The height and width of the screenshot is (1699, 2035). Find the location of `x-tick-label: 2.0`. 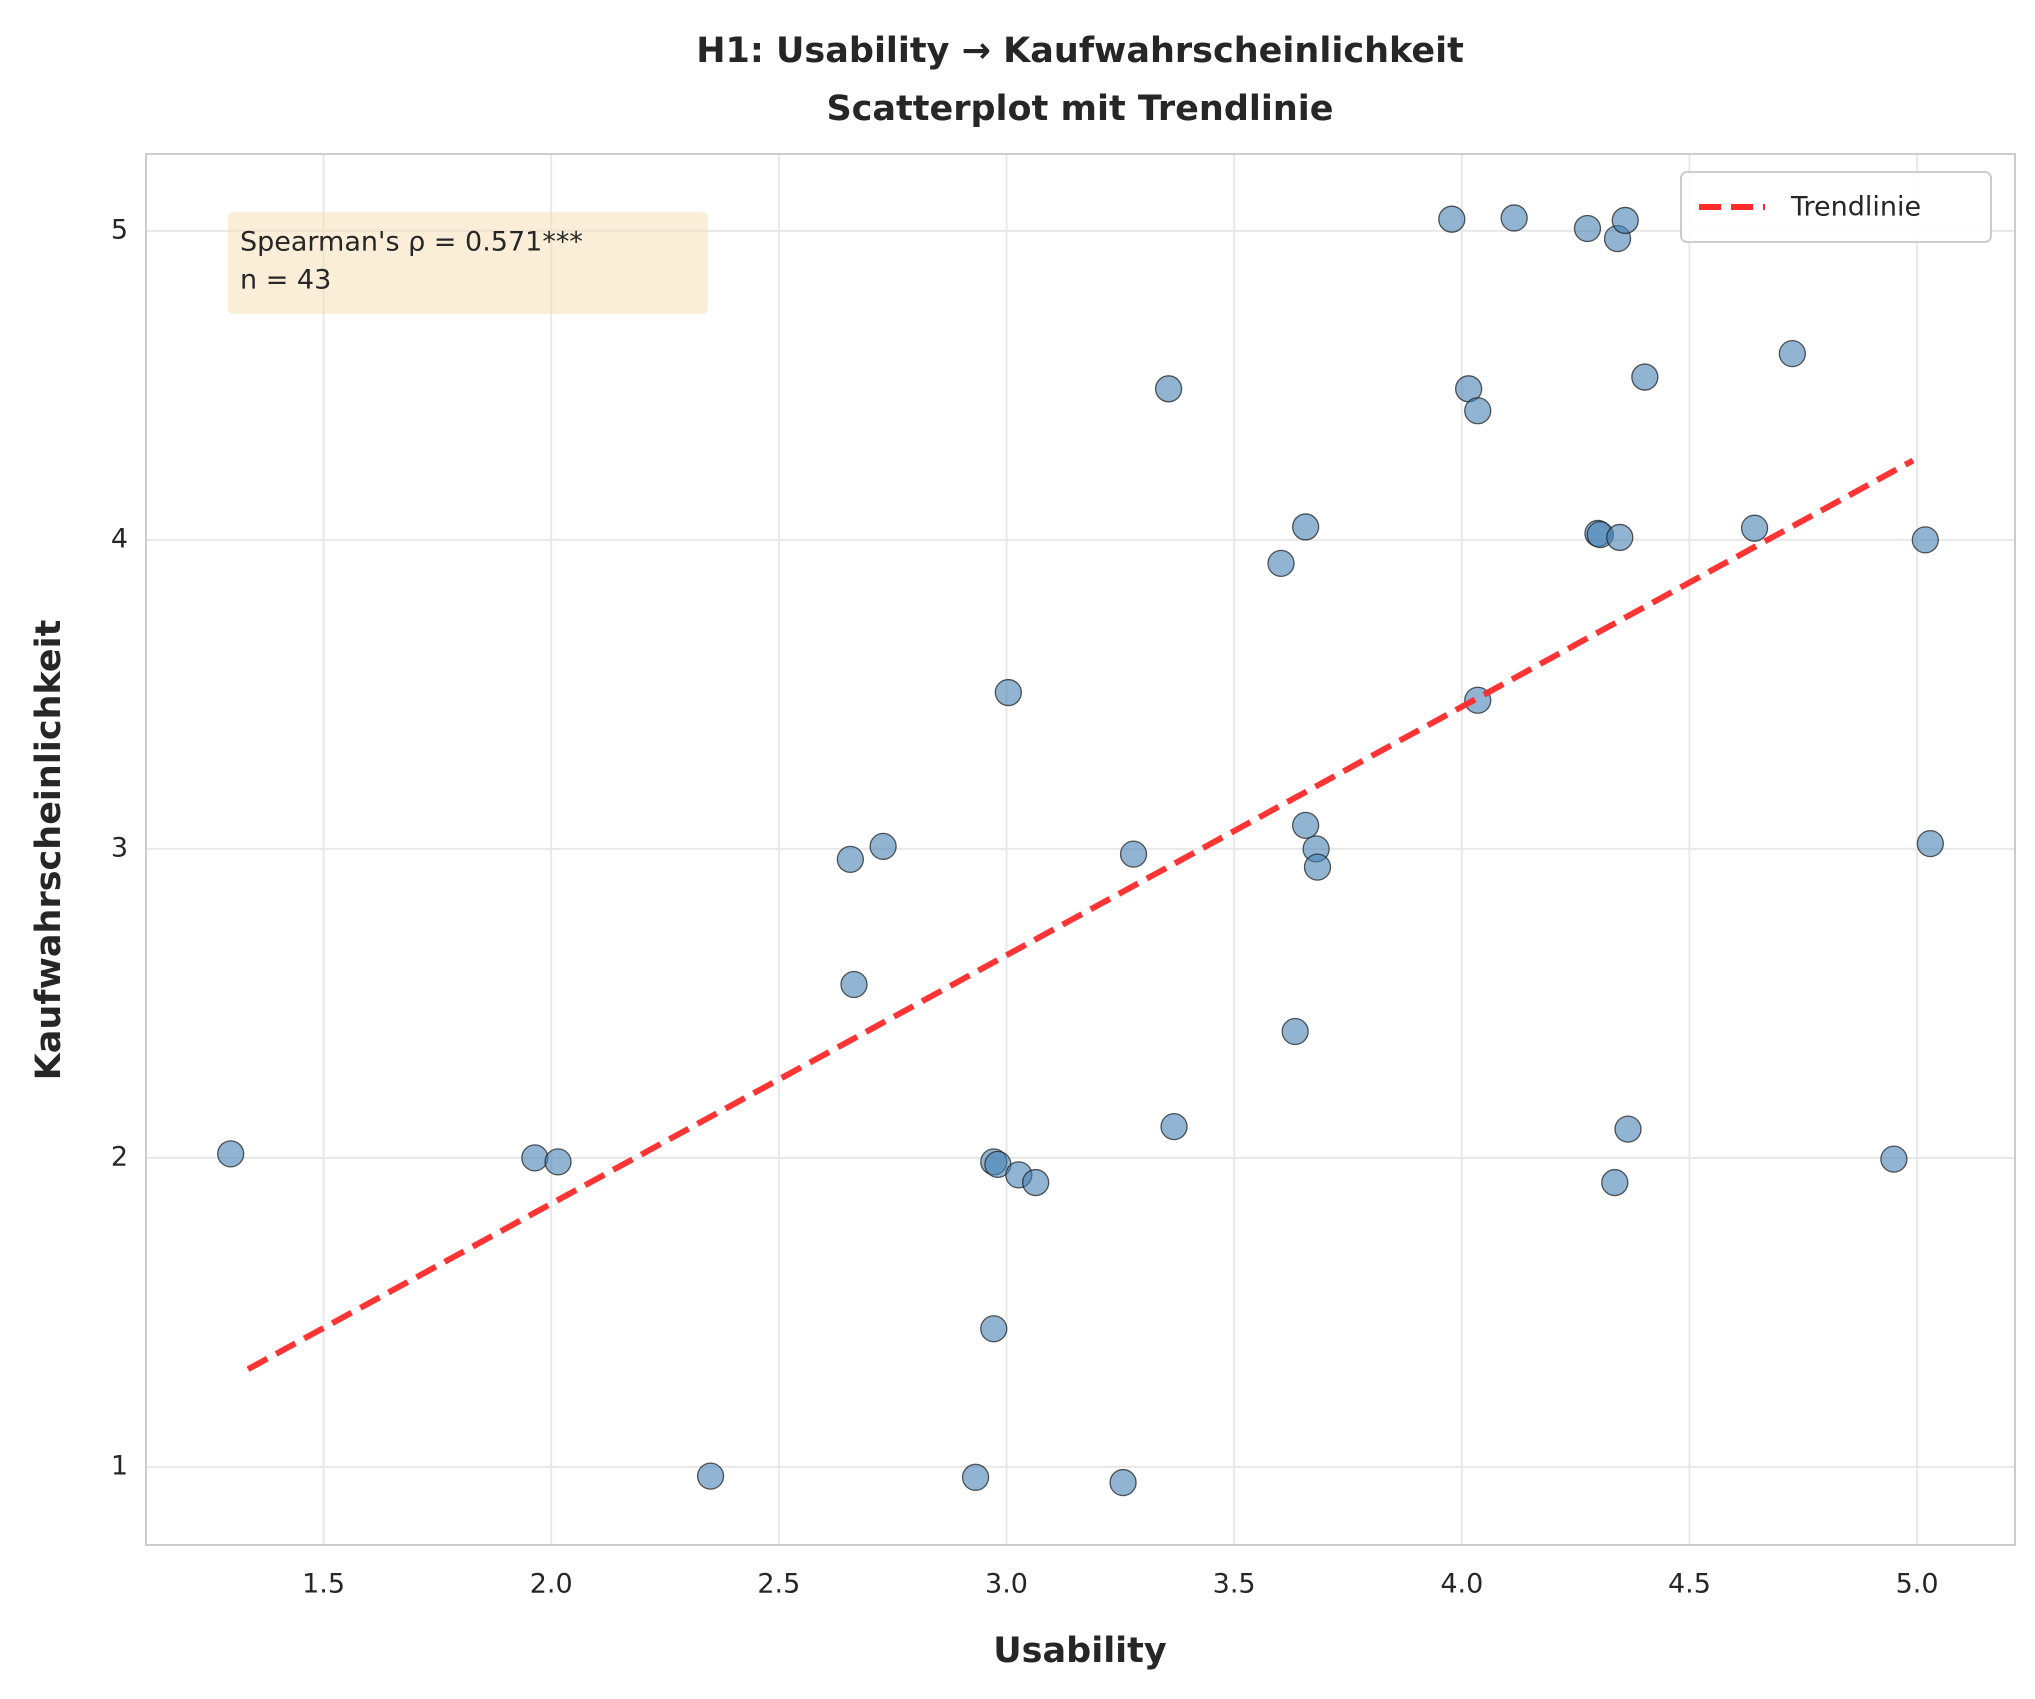

x-tick-label: 2.0 is located at coordinates (551, 1584).